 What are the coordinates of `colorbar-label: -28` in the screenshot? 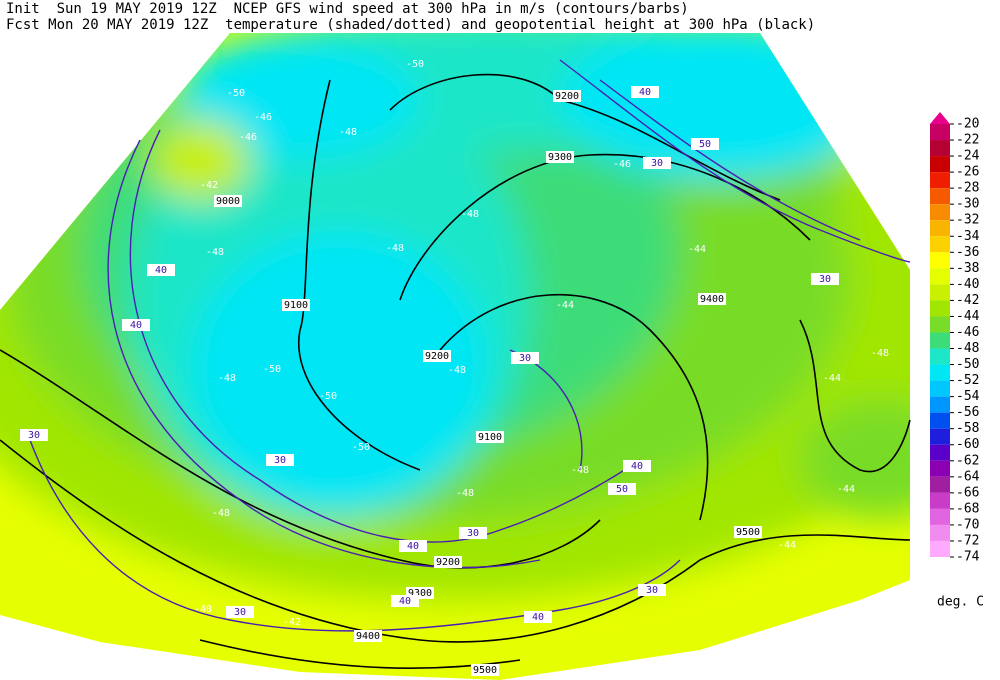 It's located at (967, 188).